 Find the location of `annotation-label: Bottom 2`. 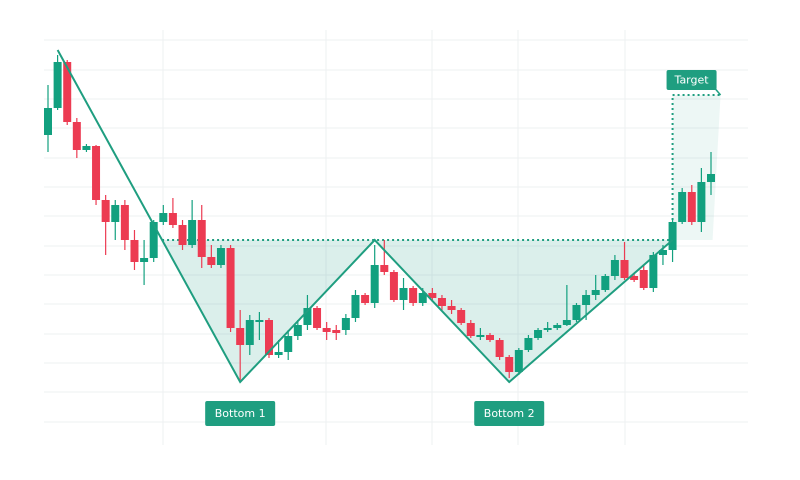

annotation-label: Bottom 2 is located at coordinates (509, 413).